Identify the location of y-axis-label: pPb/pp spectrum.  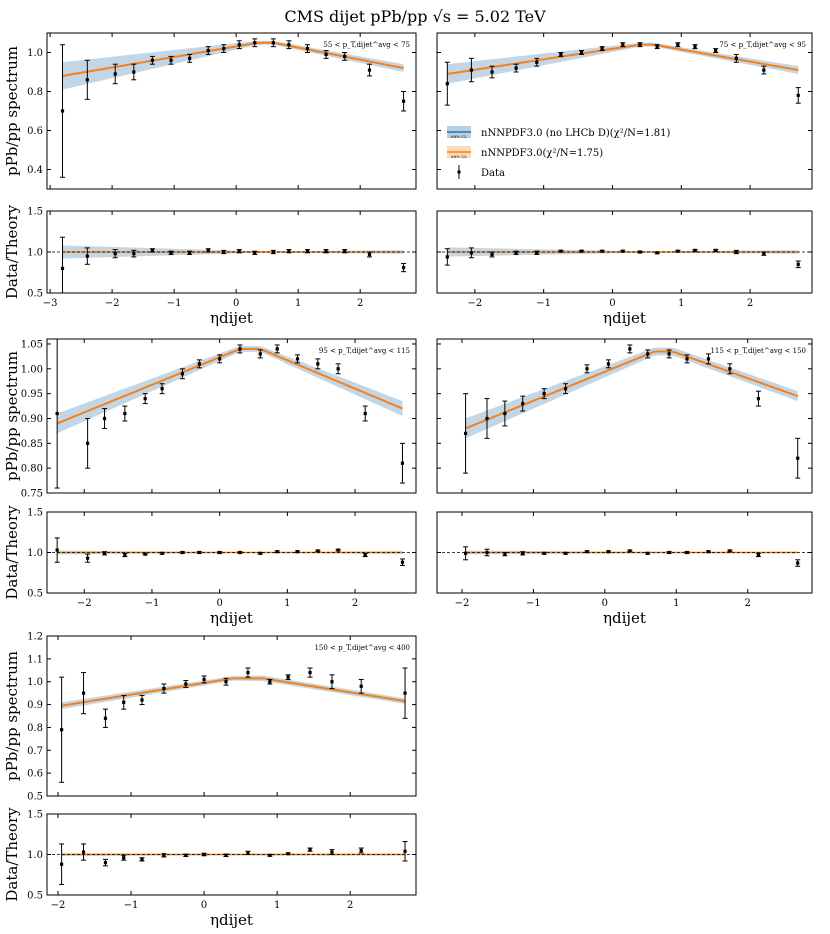
(12, 111).